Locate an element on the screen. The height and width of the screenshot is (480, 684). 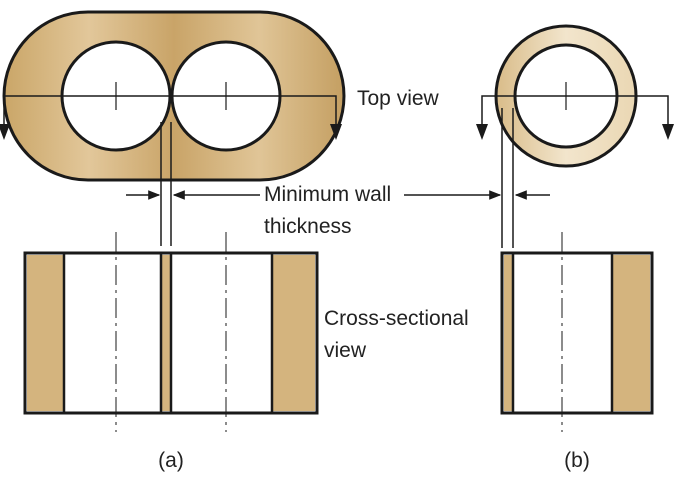
minimum-wall-label-line1: Minimum wall is located at coordinates (328, 194).